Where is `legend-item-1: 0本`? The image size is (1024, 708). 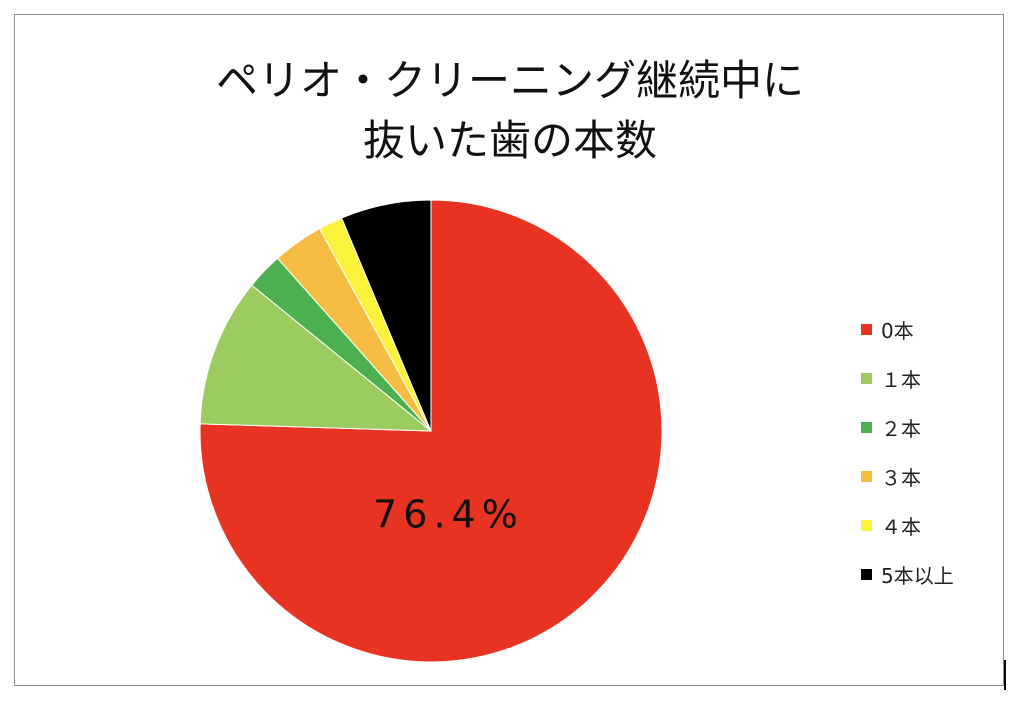 legend-item-1: 0本 is located at coordinates (936, 329).